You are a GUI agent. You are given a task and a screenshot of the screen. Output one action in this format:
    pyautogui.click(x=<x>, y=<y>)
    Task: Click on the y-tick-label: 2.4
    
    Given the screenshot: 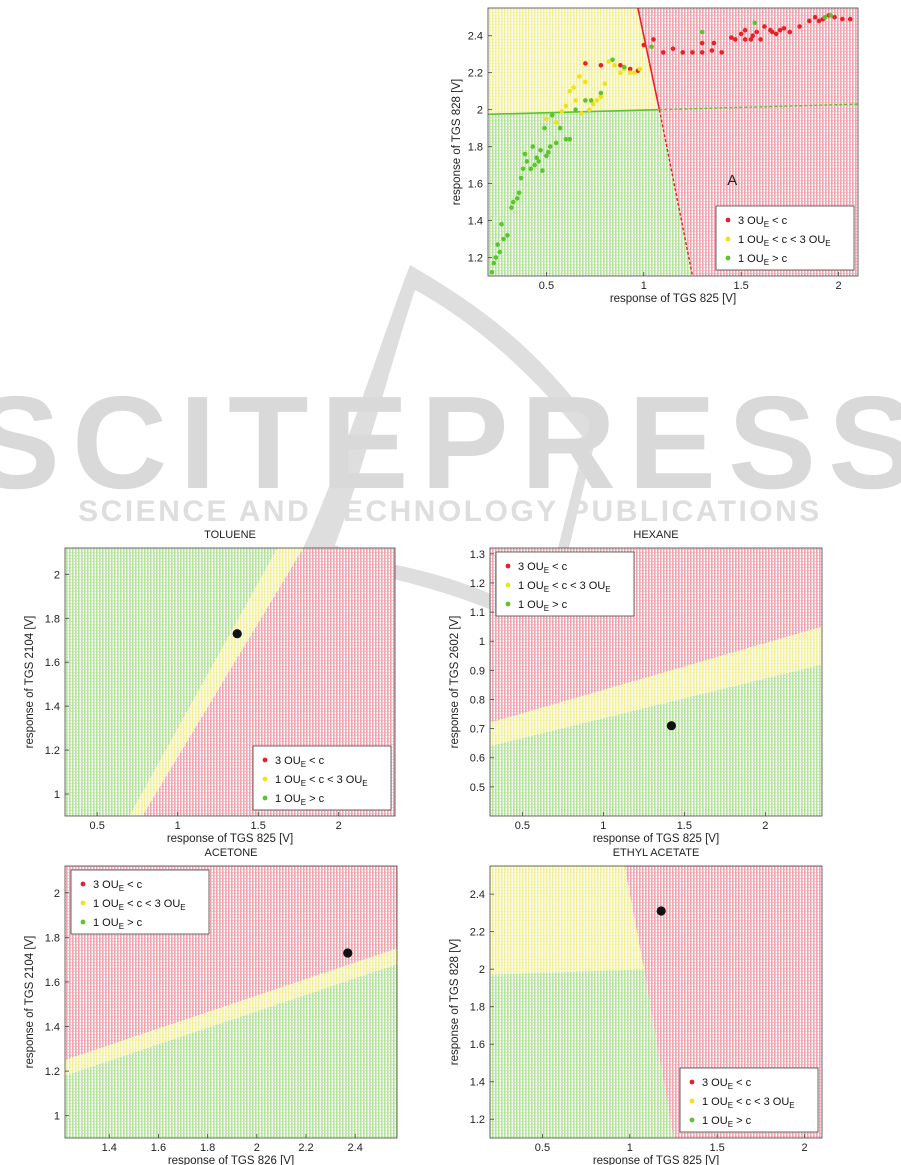 What is the action you would take?
    pyautogui.click(x=475, y=37)
    